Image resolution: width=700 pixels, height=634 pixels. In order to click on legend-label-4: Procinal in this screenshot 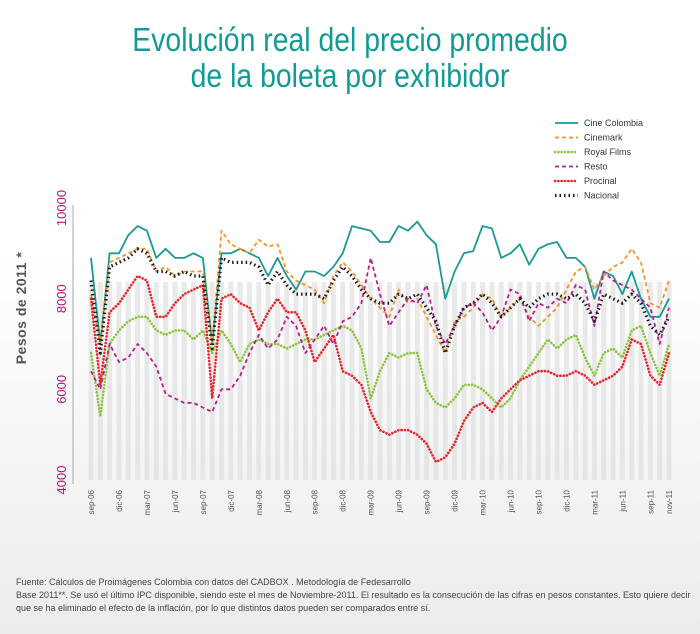, I will do `click(600, 181)`.